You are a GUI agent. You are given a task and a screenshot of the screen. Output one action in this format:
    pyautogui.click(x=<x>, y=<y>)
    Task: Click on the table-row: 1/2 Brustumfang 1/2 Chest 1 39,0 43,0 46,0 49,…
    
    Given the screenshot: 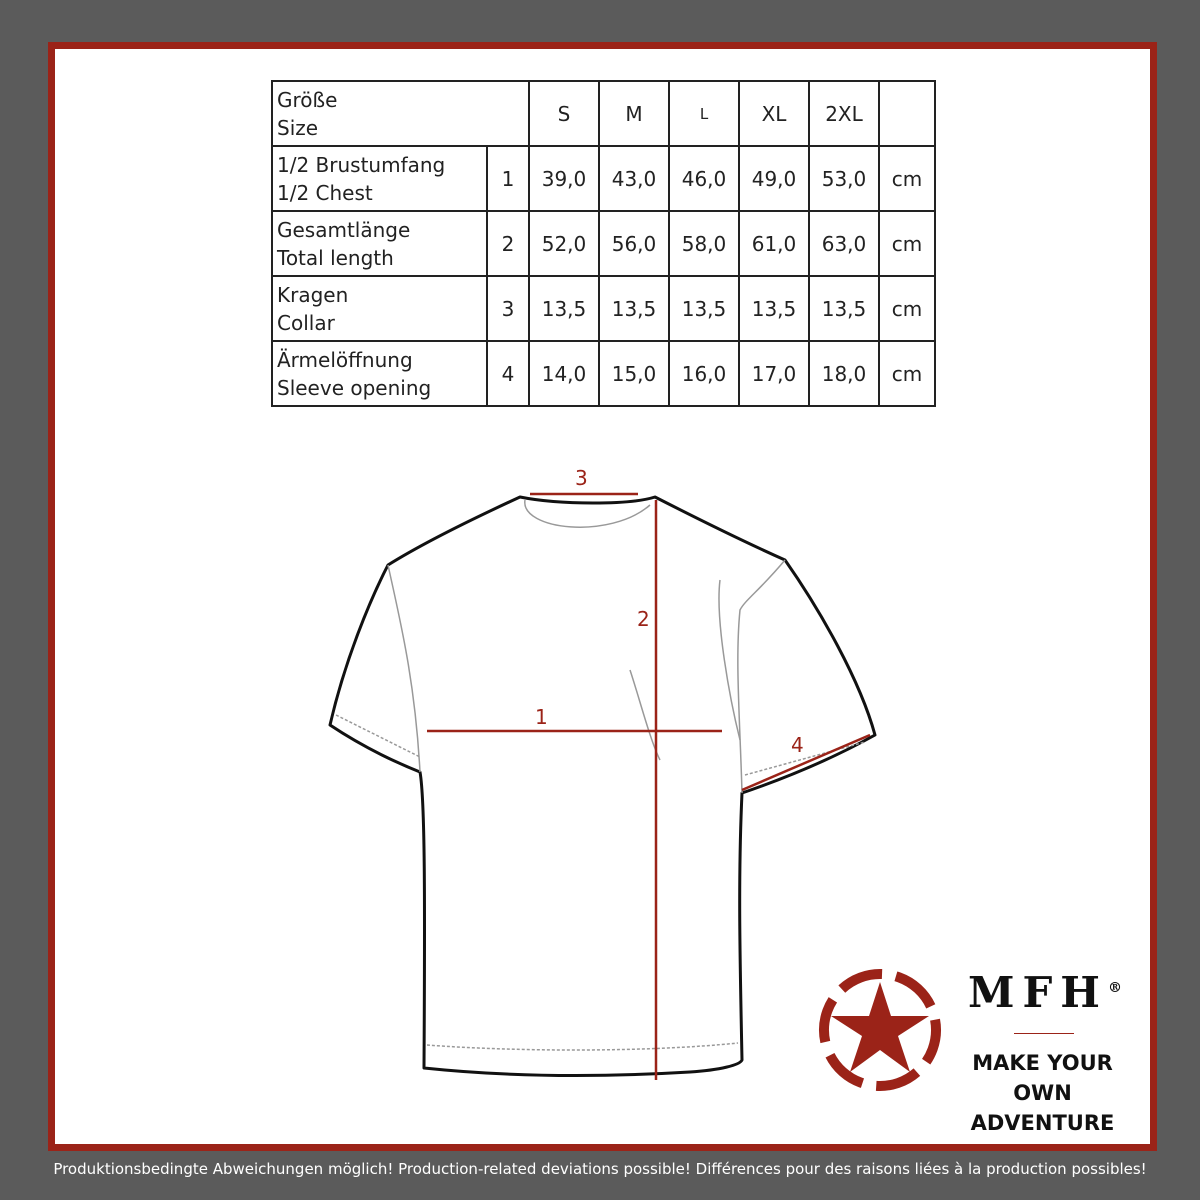 What is the action you would take?
    pyautogui.click(x=603, y=178)
    